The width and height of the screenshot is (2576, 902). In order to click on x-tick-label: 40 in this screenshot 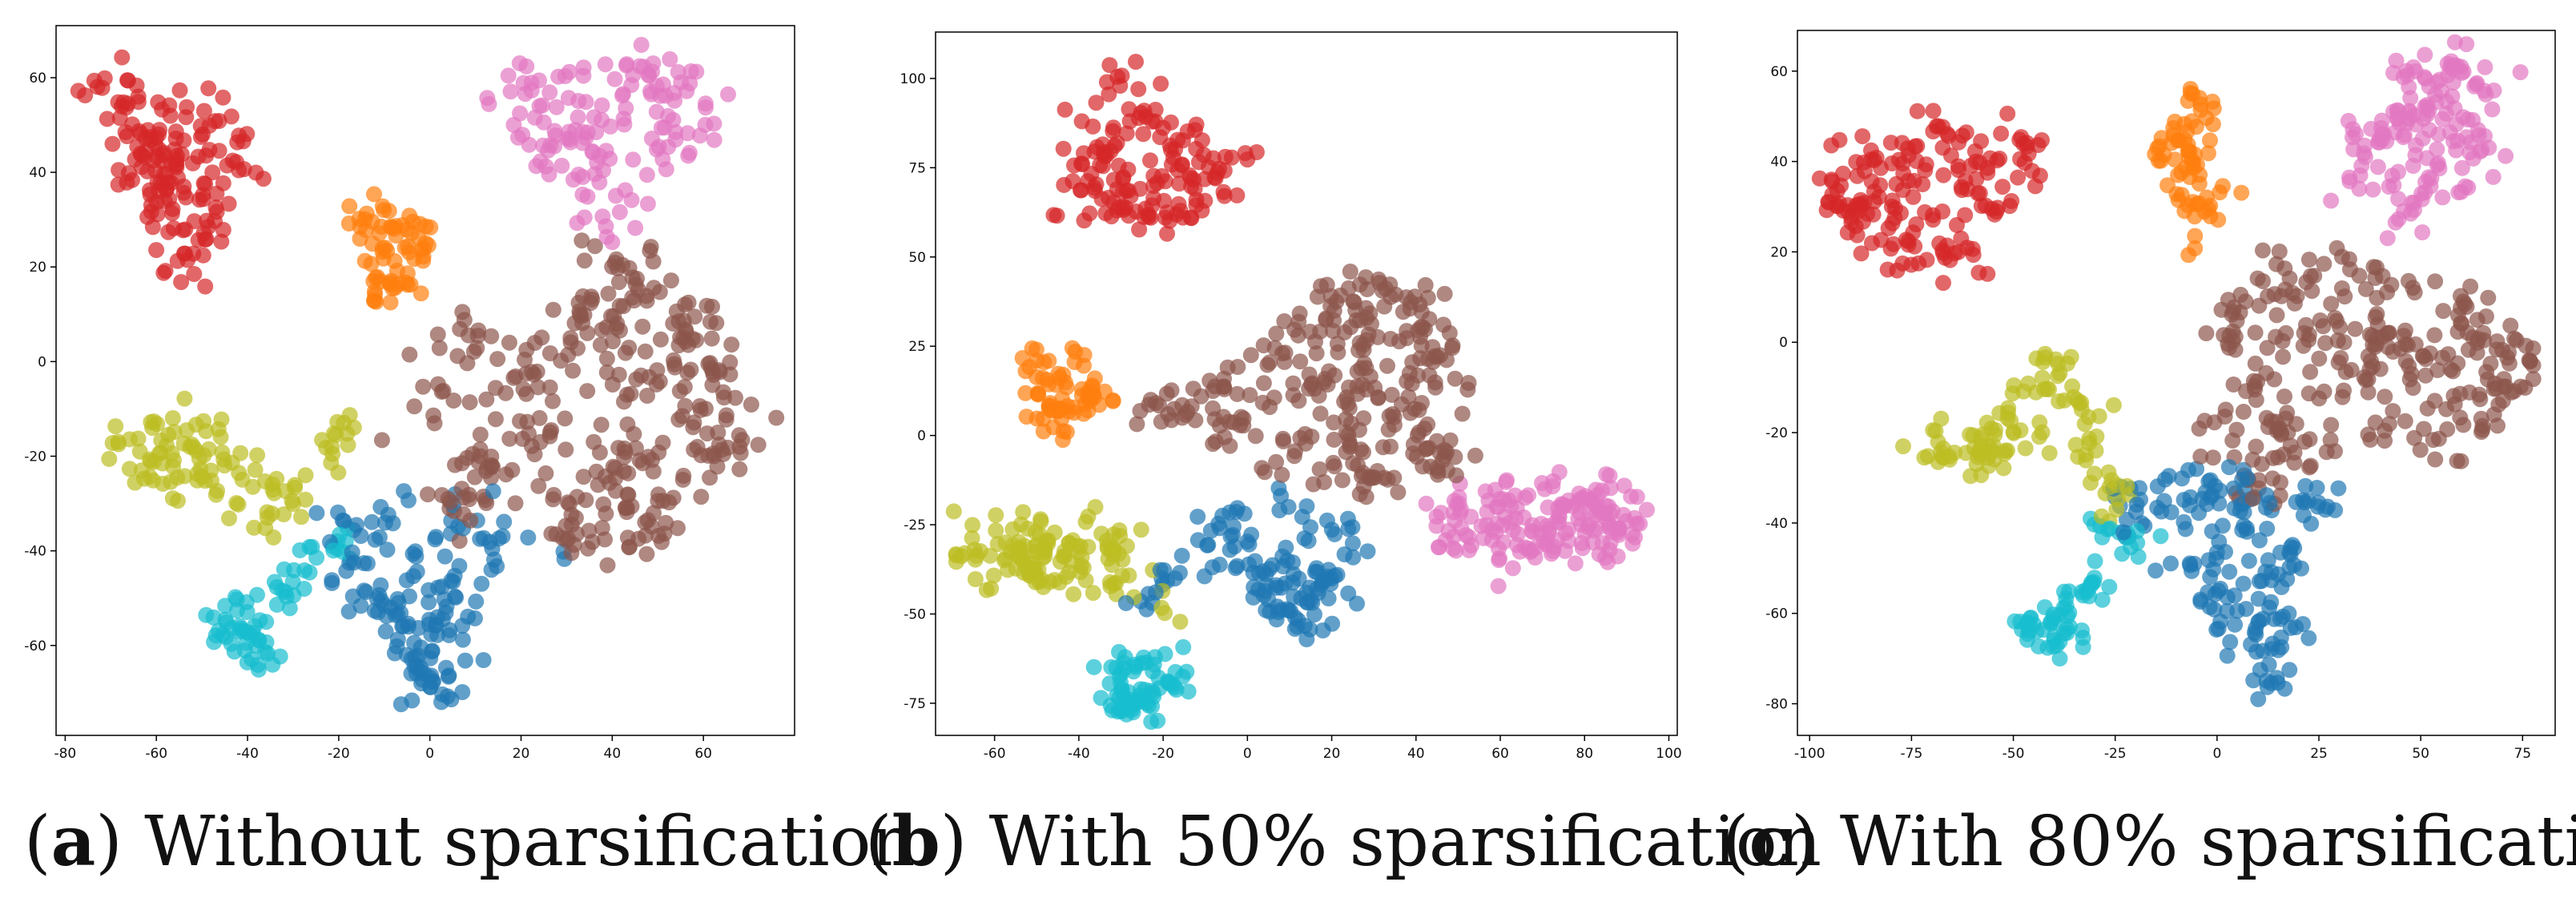, I will do `click(1416, 754)`.